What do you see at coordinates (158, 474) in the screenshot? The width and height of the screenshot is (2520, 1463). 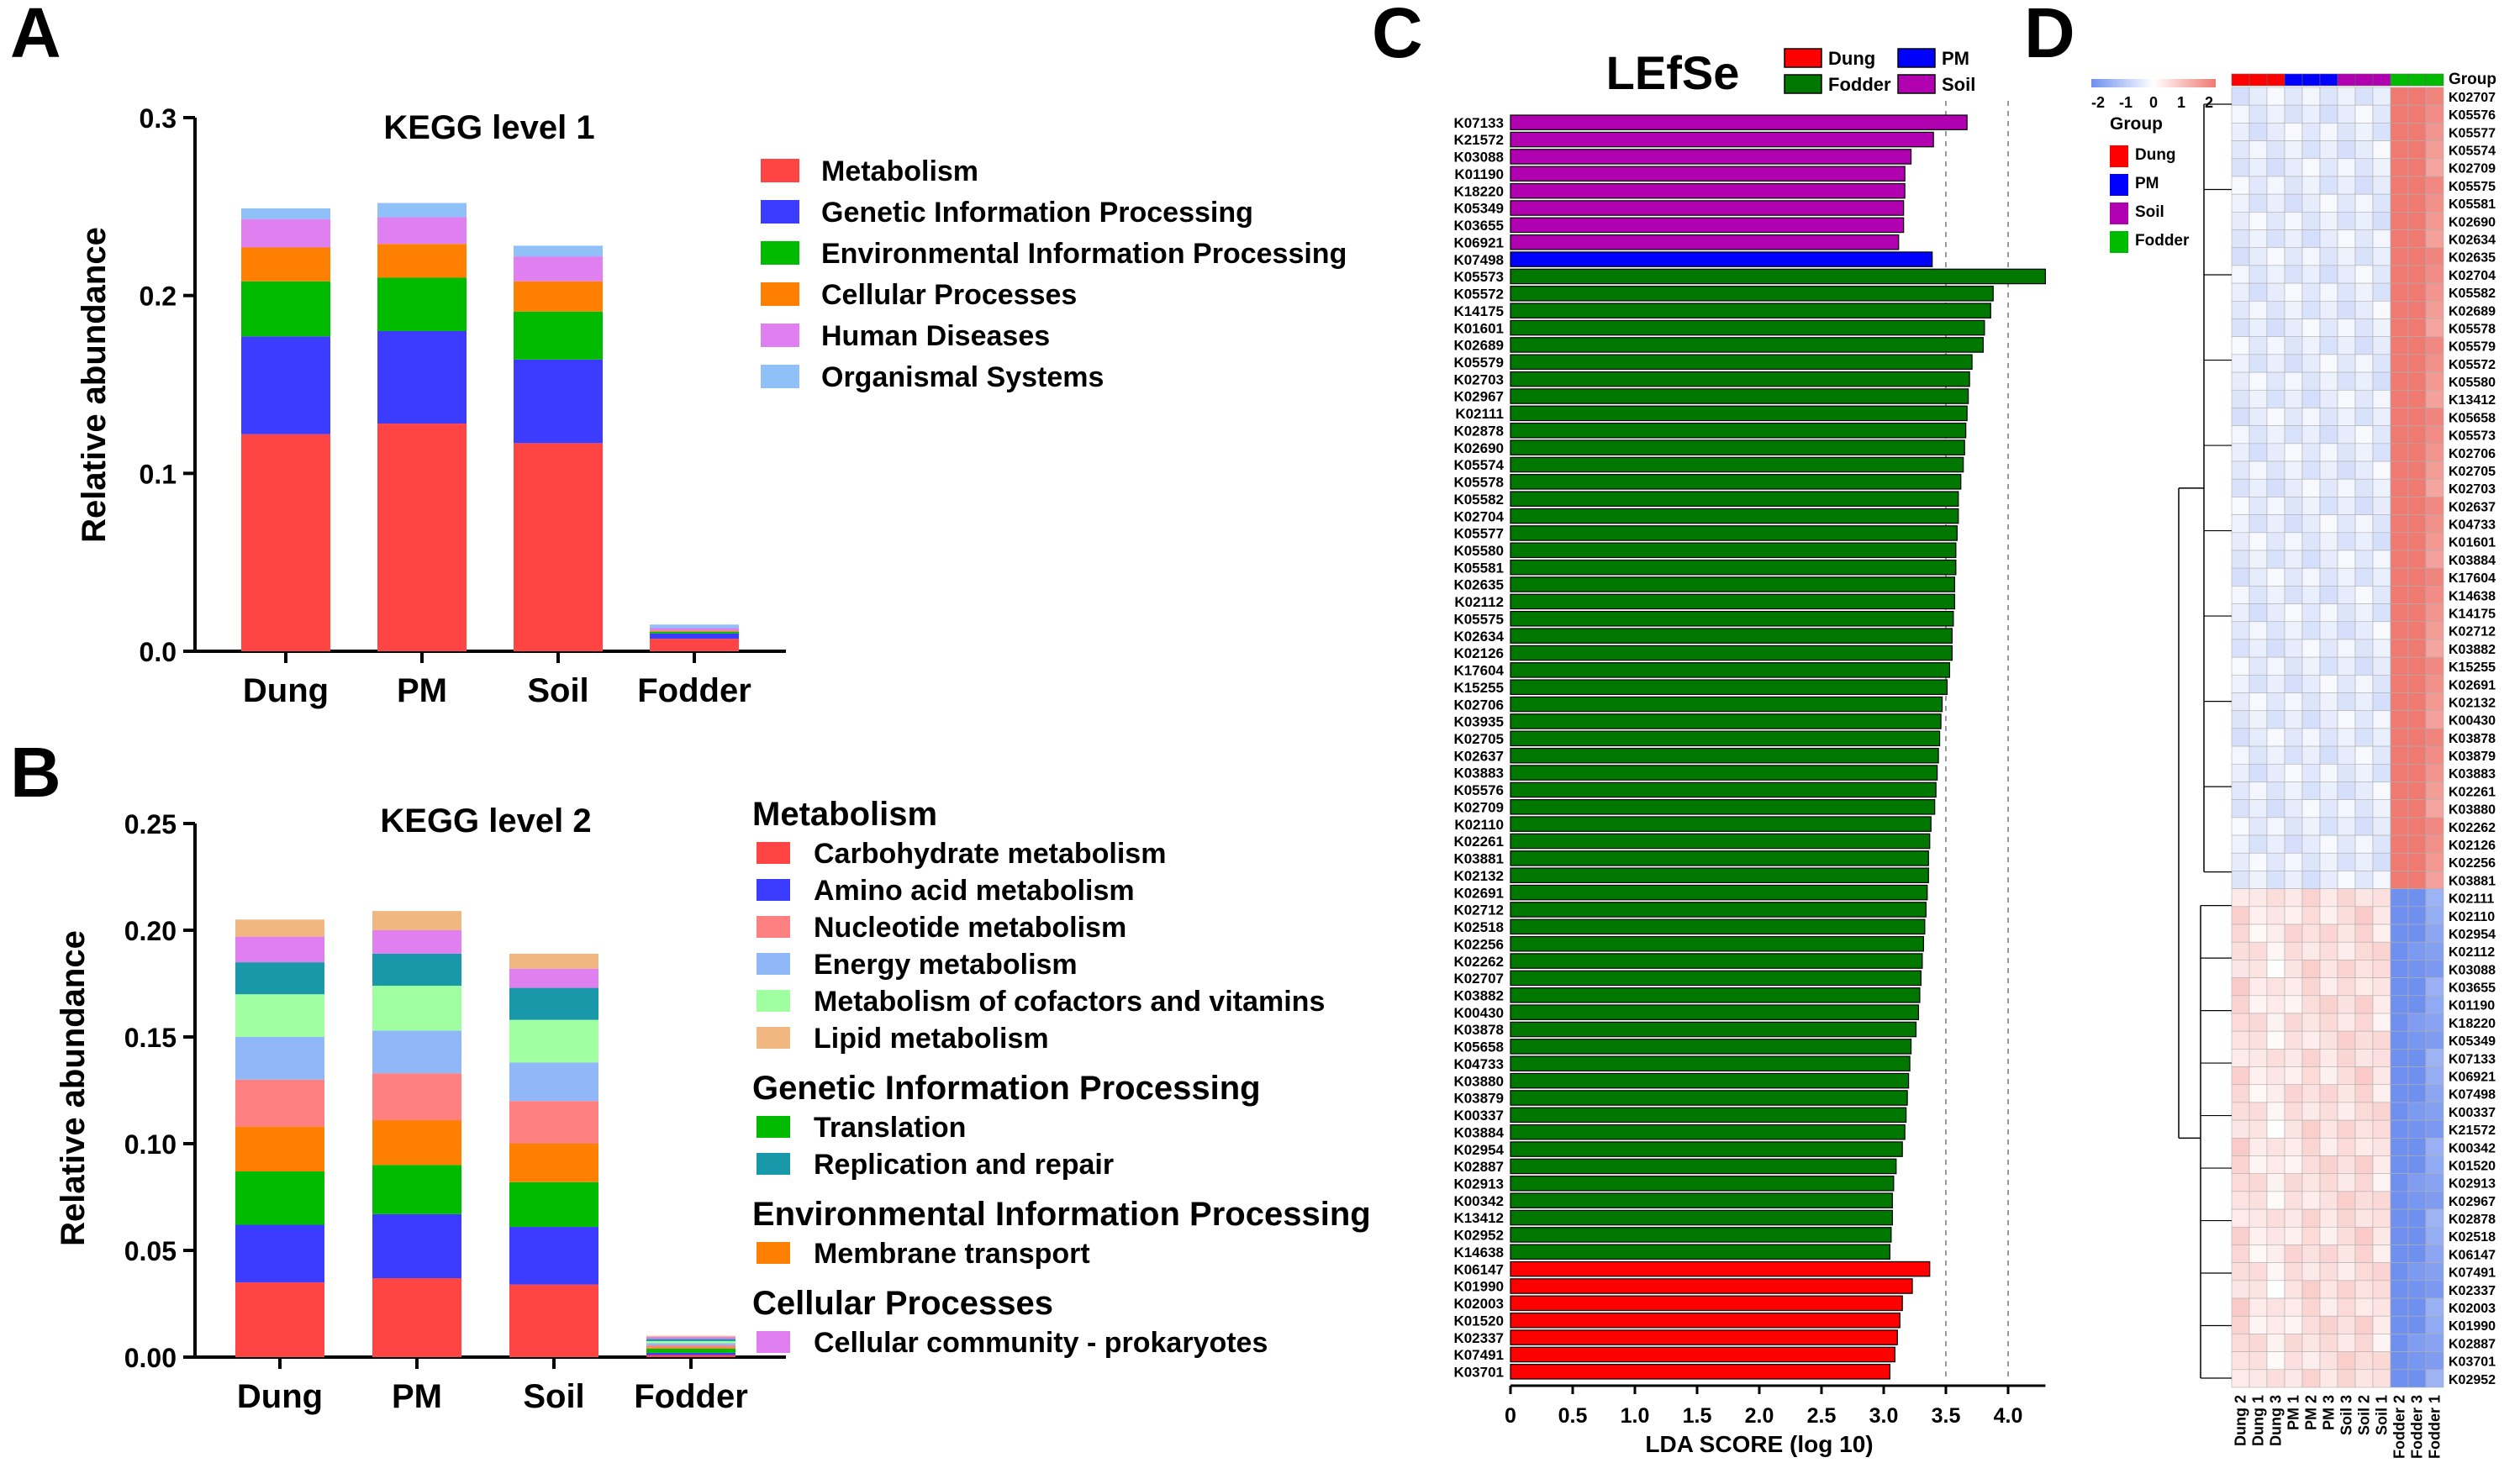 I see `y-tick-label: 0.1` at bounding box center [158, 474].